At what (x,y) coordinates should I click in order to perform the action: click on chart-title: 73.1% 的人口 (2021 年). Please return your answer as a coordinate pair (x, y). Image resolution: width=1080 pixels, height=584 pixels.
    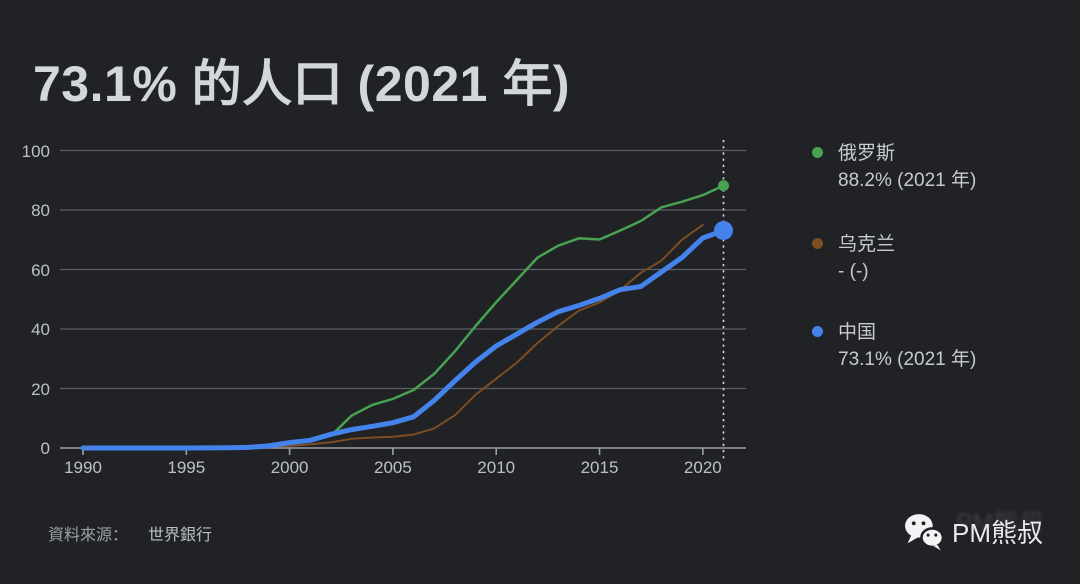
    Looking at the image, I should click on (301, 84).